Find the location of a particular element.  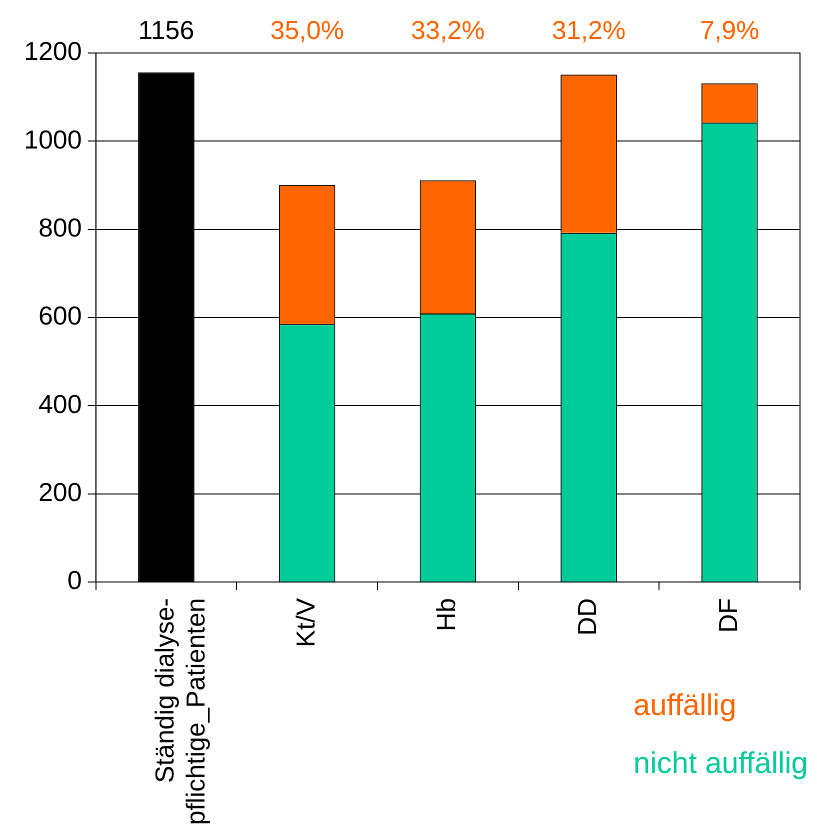

text: 7,9% is located at coordinates (730, 30).